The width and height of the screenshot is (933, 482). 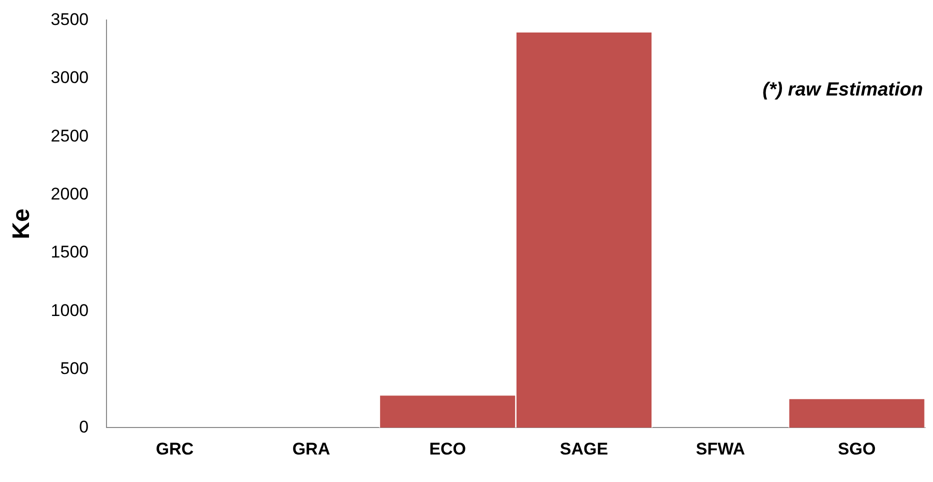 What do you see at coordinates (69, 19) in the screenshot?
I see `y-tick-label: 3500` at bounding box center [69, 19].